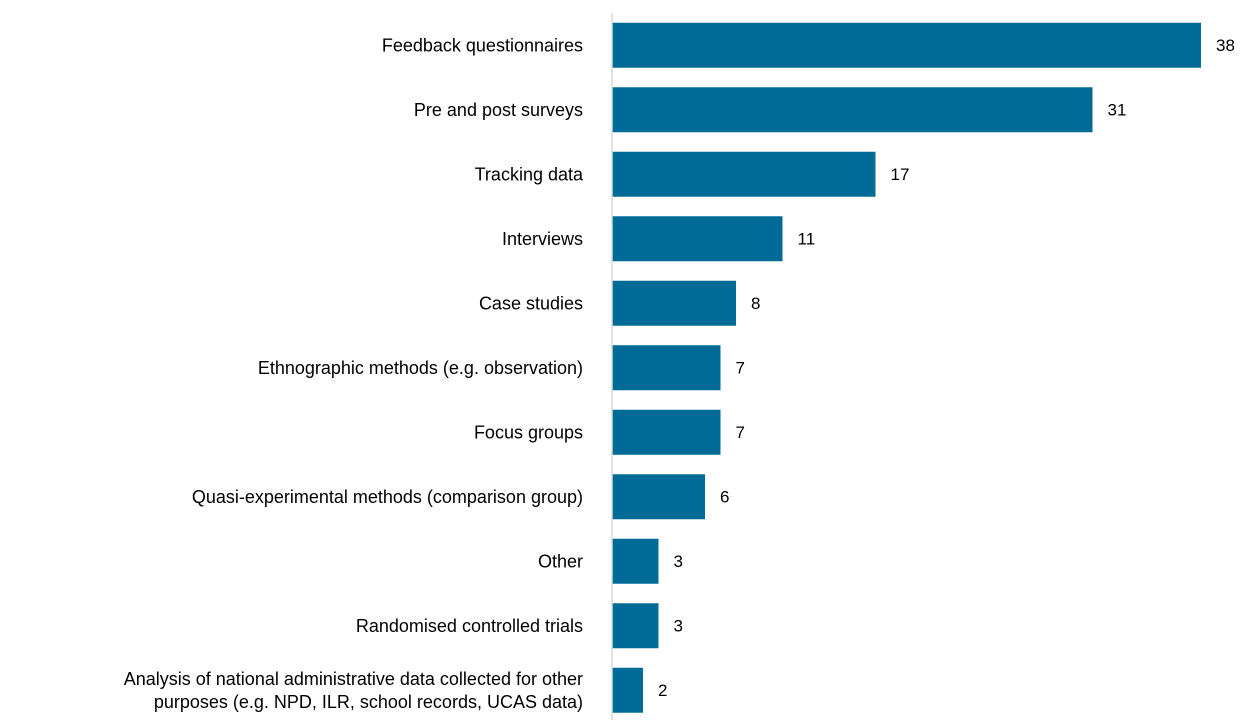 The height and width of the screenshot is (720, 1245). I want to click on category-label: Focus groups, so click(528, 432).